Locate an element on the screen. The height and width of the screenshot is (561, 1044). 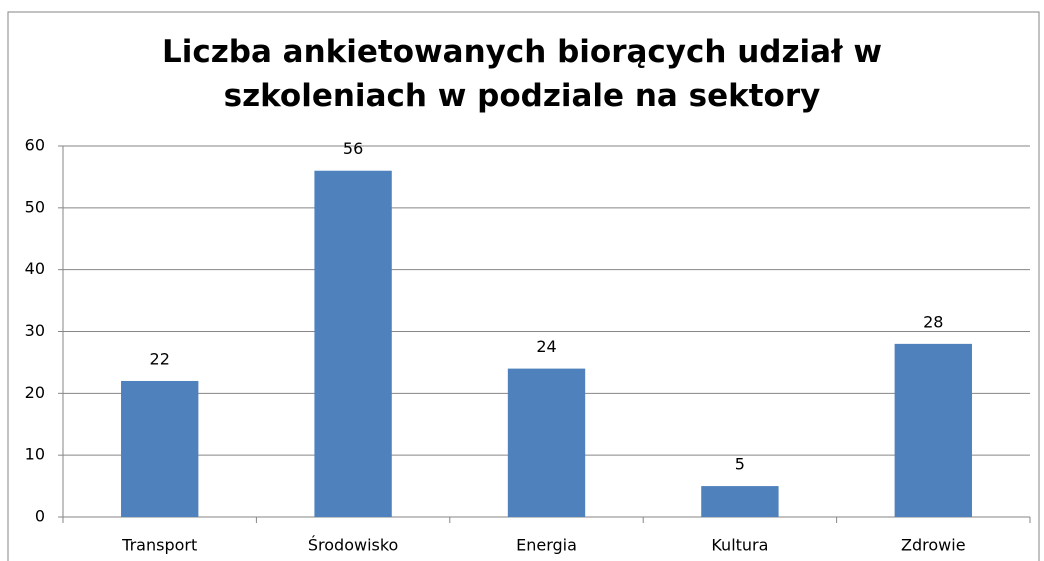
y-tick-label: 30 is located at coordinates (35, 330).